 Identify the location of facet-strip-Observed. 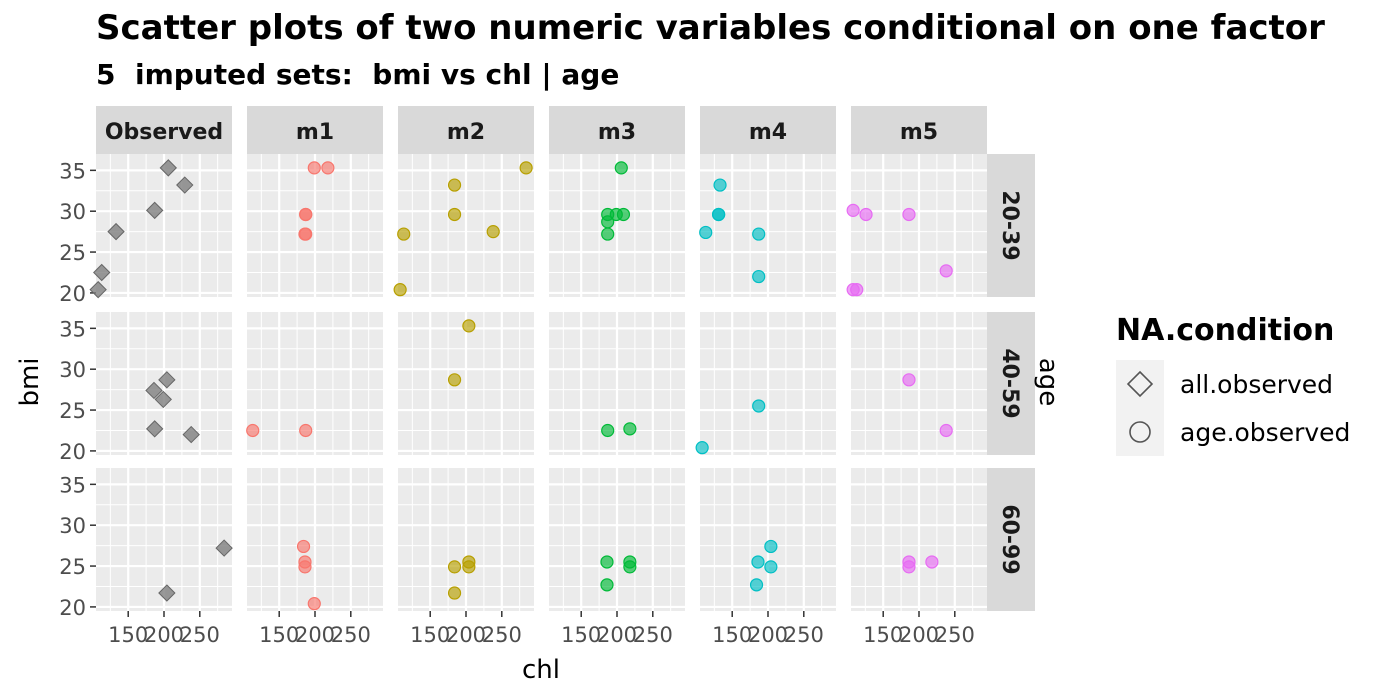
(164, 130).